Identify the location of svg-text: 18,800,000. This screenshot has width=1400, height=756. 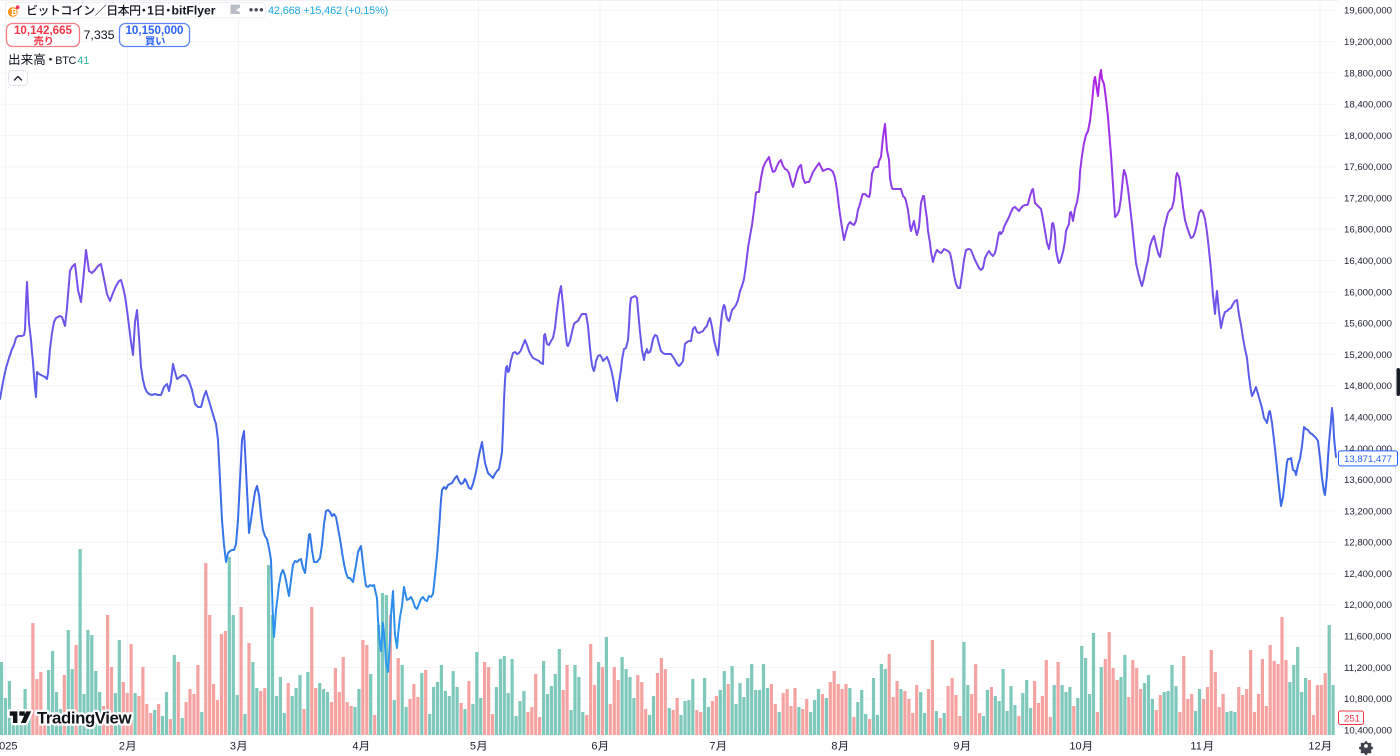
(1368, 73).